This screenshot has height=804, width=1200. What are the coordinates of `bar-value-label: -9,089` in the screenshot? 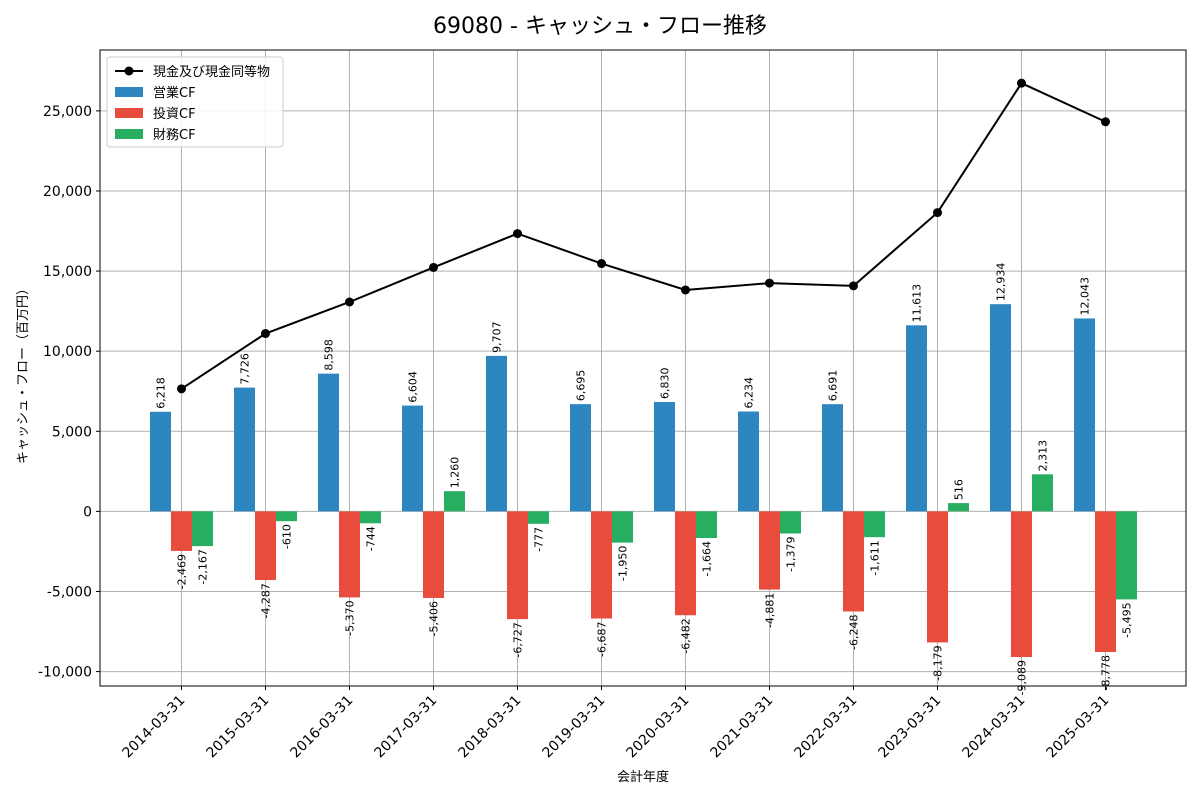 It's located at (1022, 677).